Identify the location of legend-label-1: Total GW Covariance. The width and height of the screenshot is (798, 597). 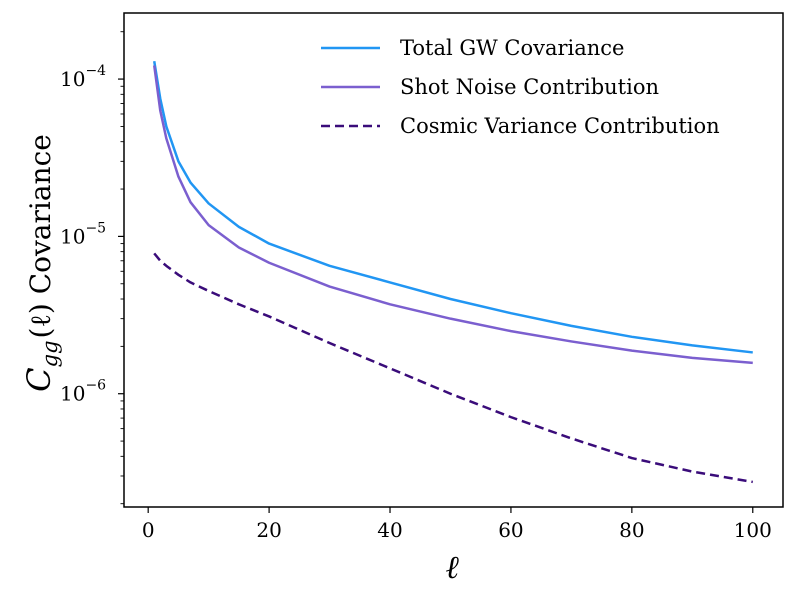
(512, 48).